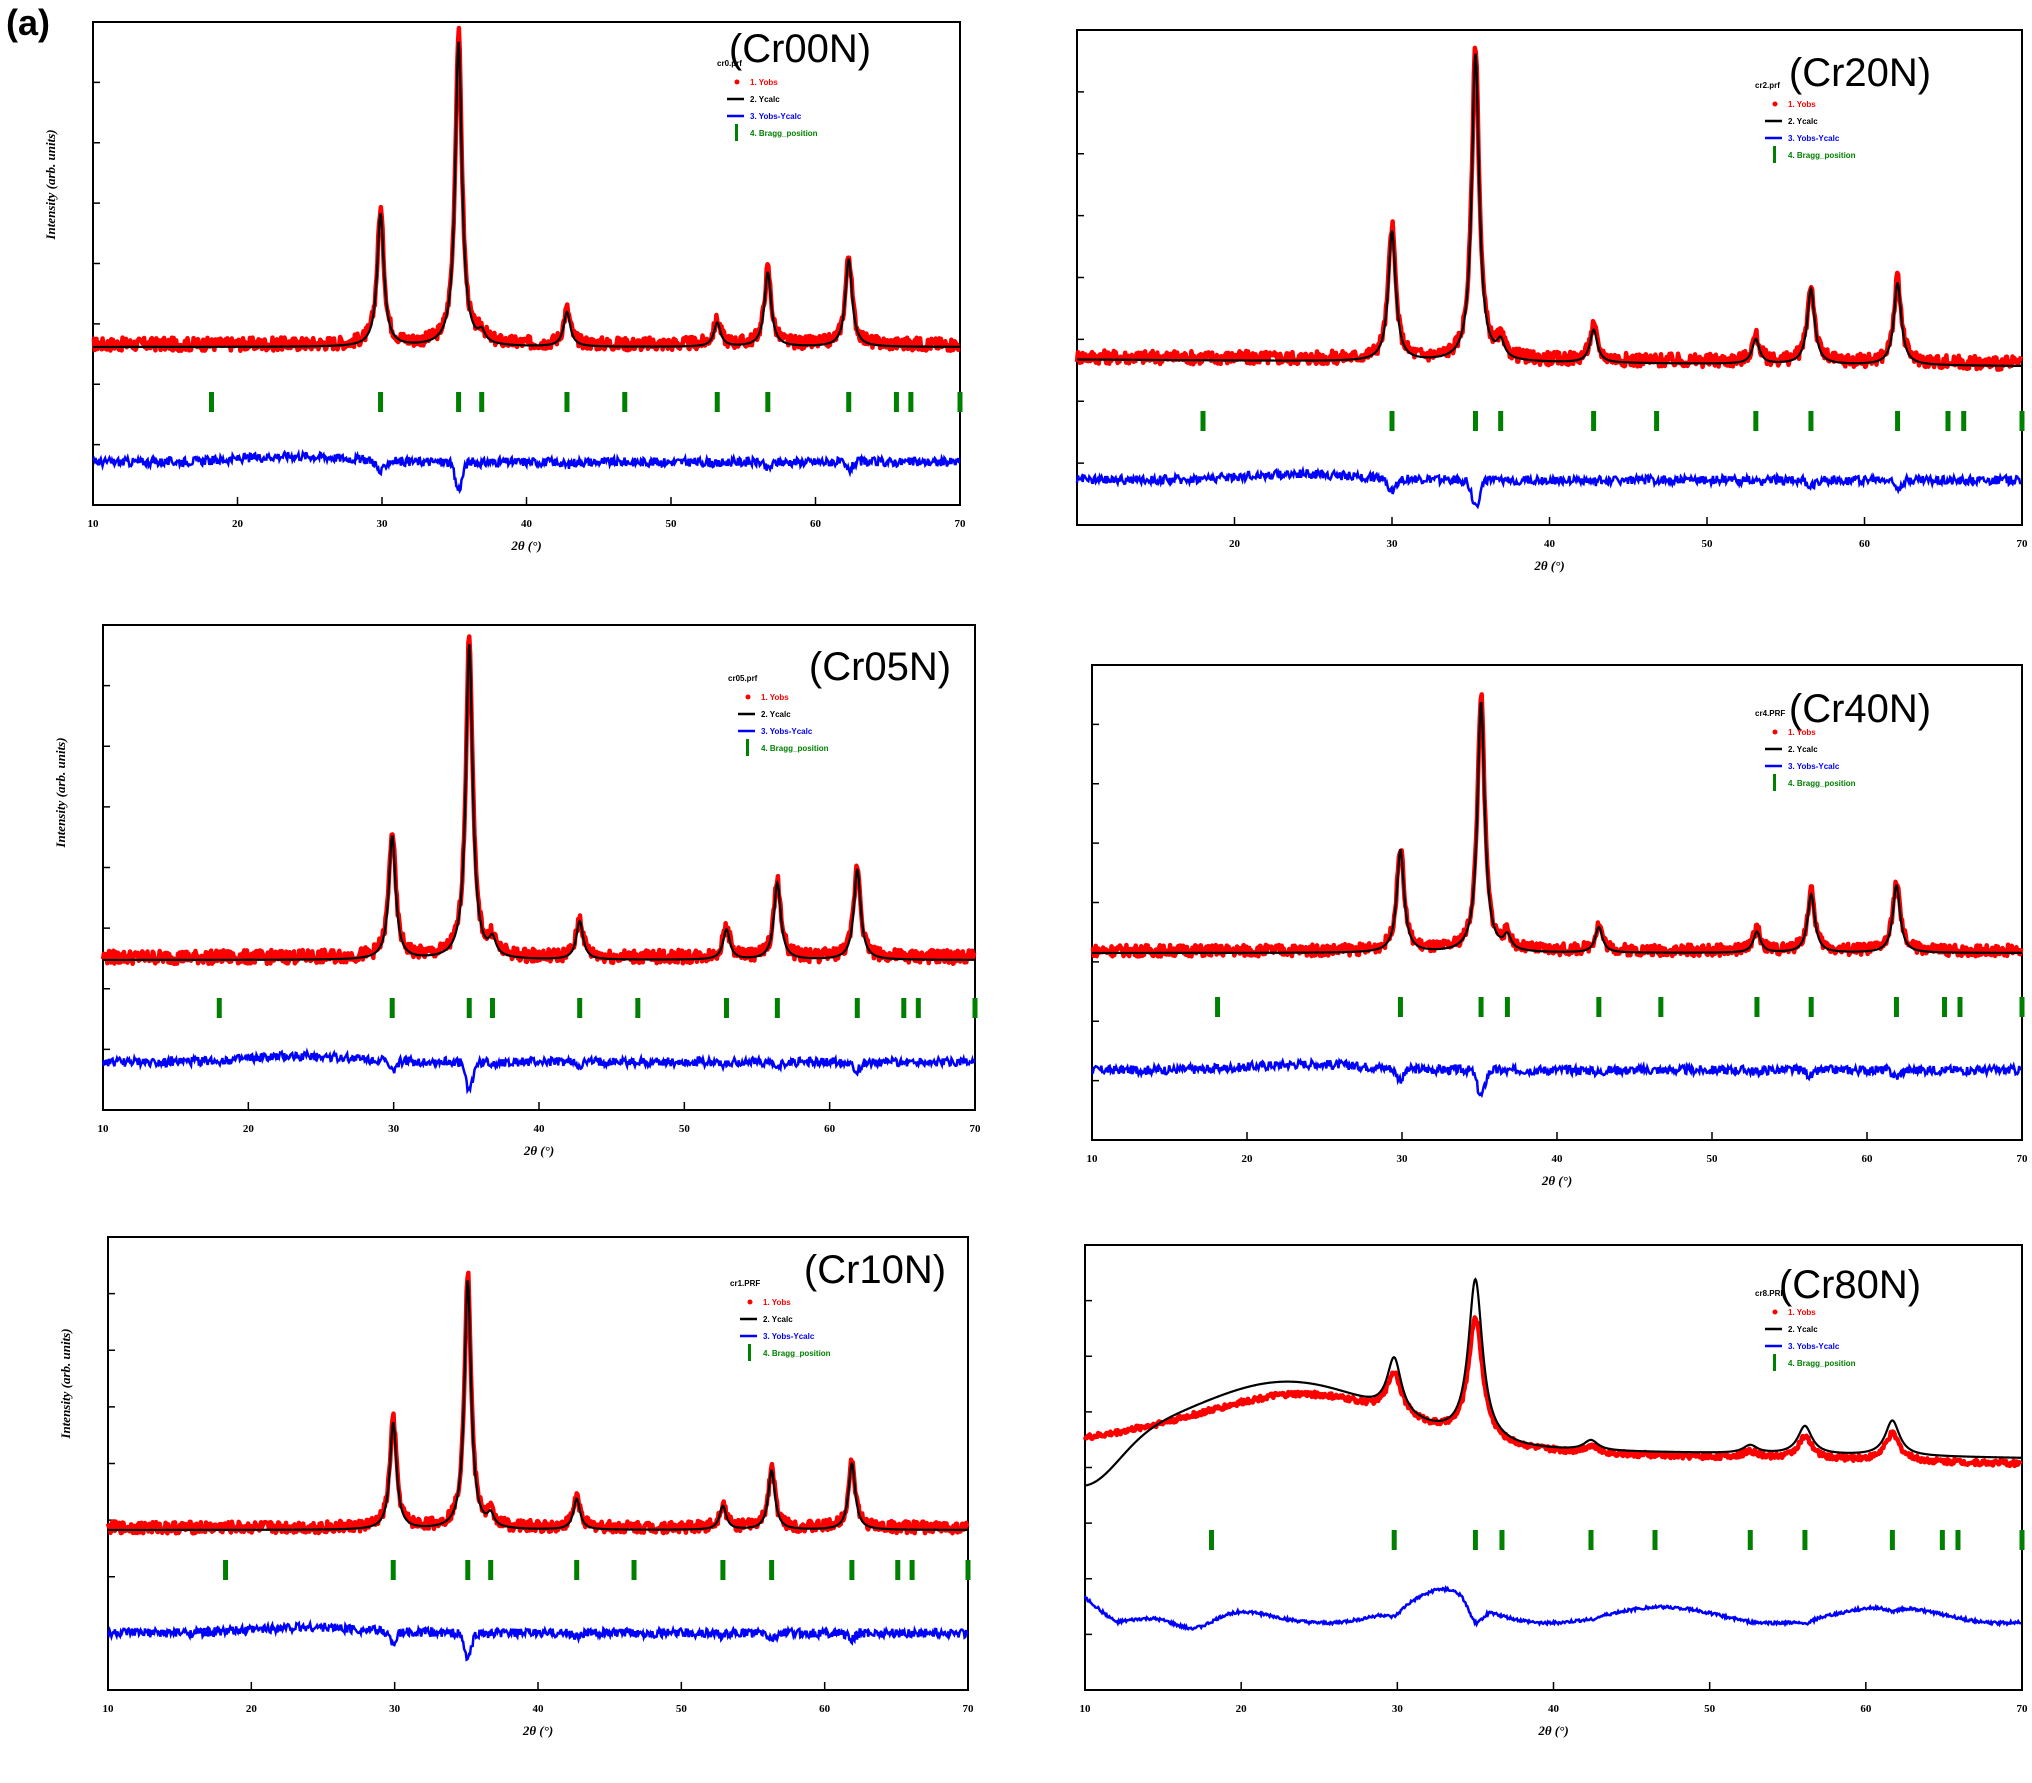  What do you see at coordinates (28, 22) in the screenshot?
I see `figure-label: (a)` at bounding box center [28, 22].